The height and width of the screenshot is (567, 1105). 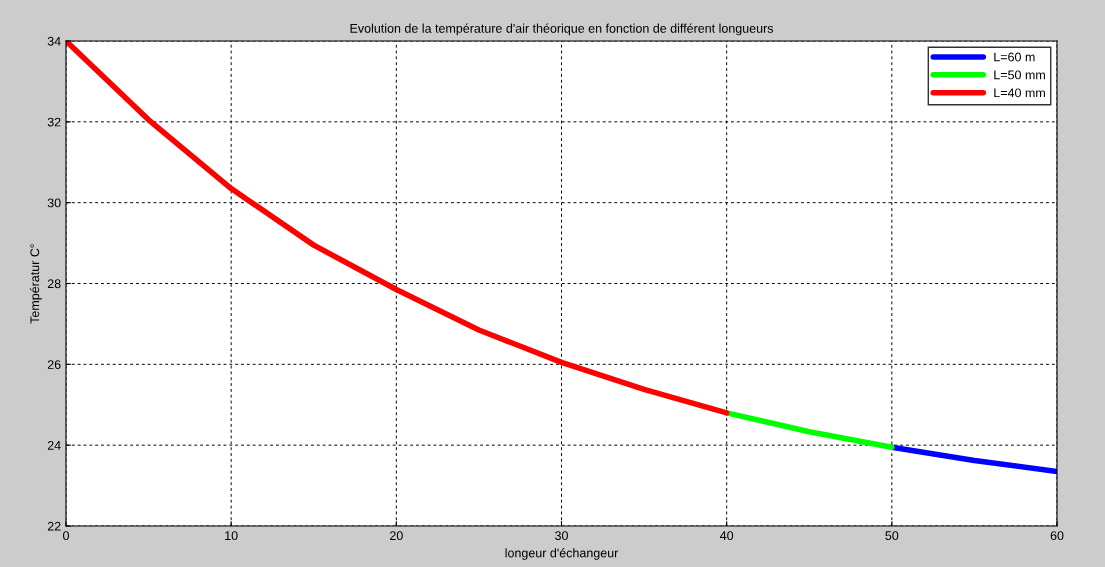 I want to click on x-tick-label: 50, so click(x=892, y=536).